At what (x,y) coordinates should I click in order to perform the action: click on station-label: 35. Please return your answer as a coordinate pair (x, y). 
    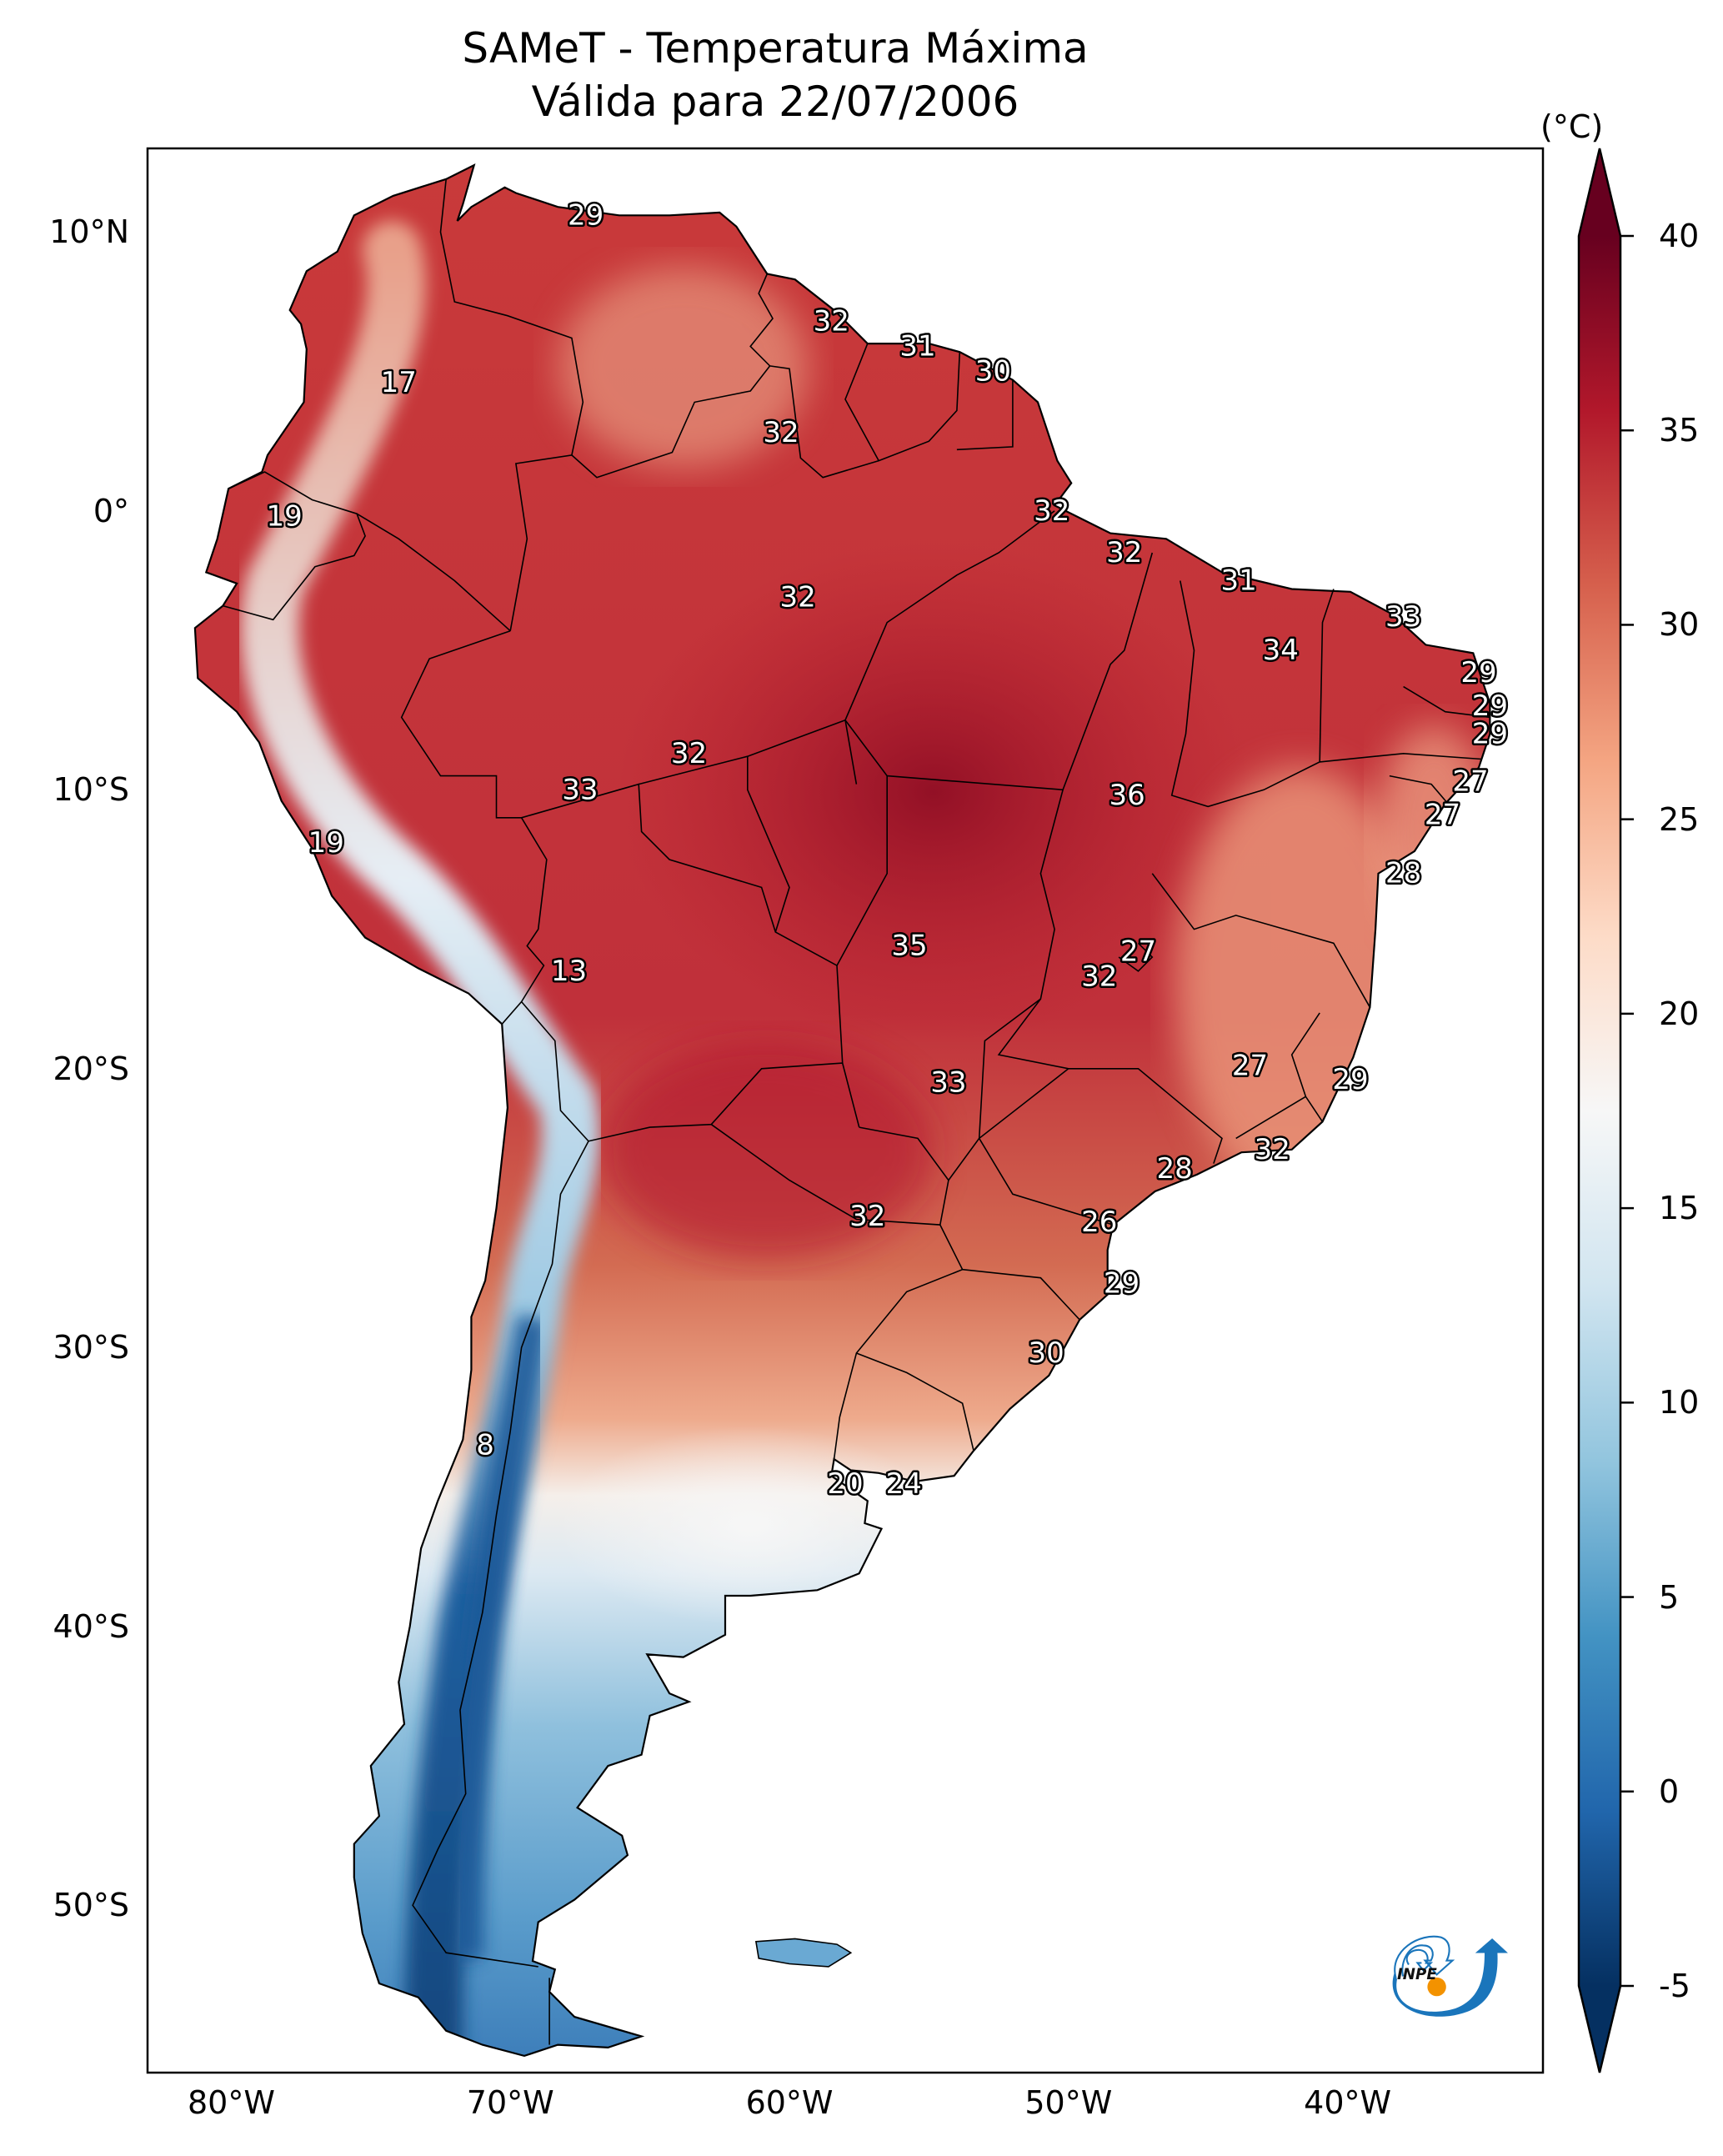
    Looking at the image, I should click on (909, 946).